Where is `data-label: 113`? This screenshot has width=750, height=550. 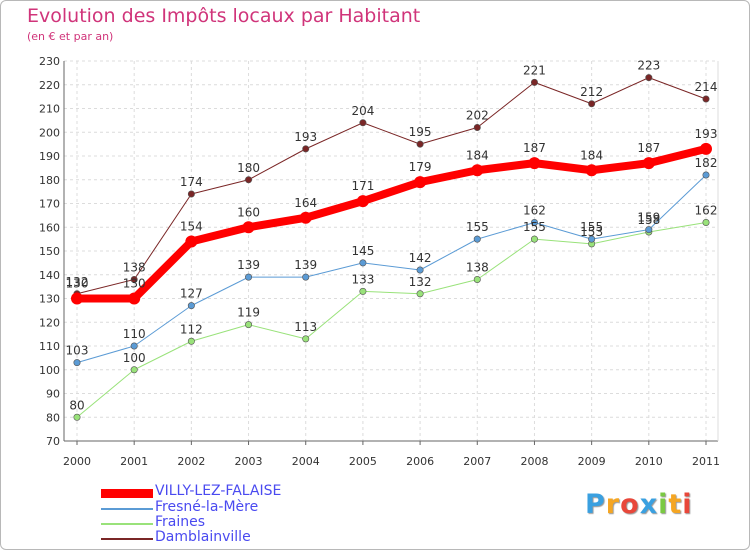 data-label: 113 is located at coordinates (305, 327).